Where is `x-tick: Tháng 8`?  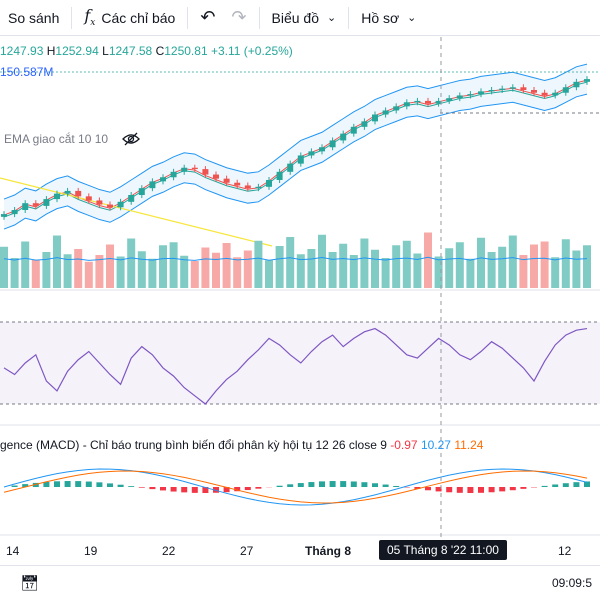
x-tick: Tháng 8 is located at coordinates (328, 551).